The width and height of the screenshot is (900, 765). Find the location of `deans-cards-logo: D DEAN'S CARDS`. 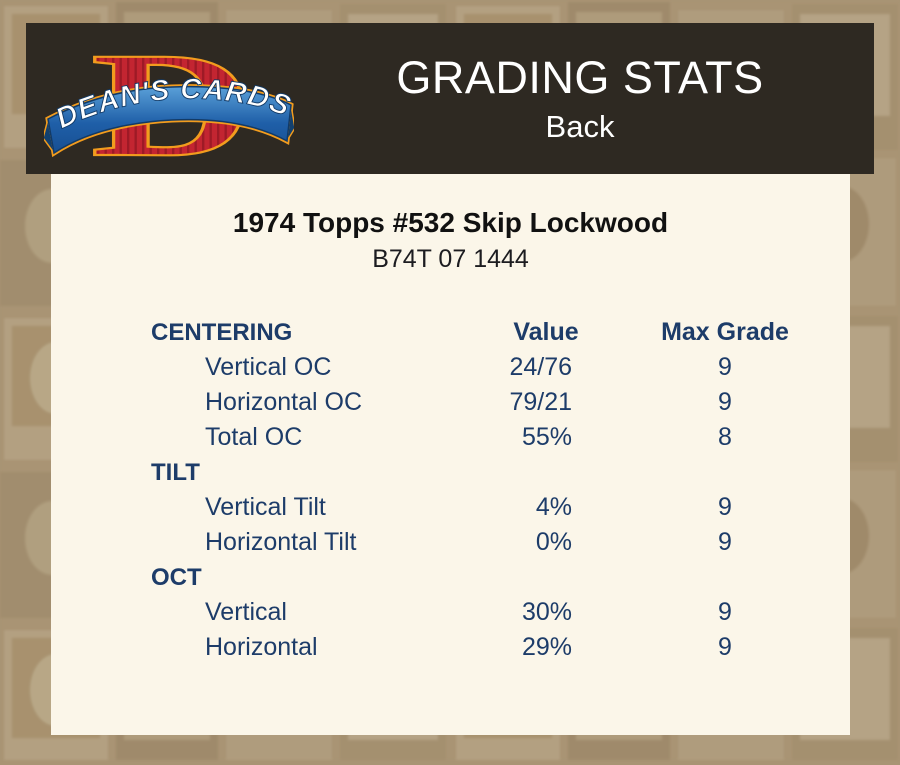

deans-cards-logo: D DEAN'S CARDS is located at coordinates (169, 105).